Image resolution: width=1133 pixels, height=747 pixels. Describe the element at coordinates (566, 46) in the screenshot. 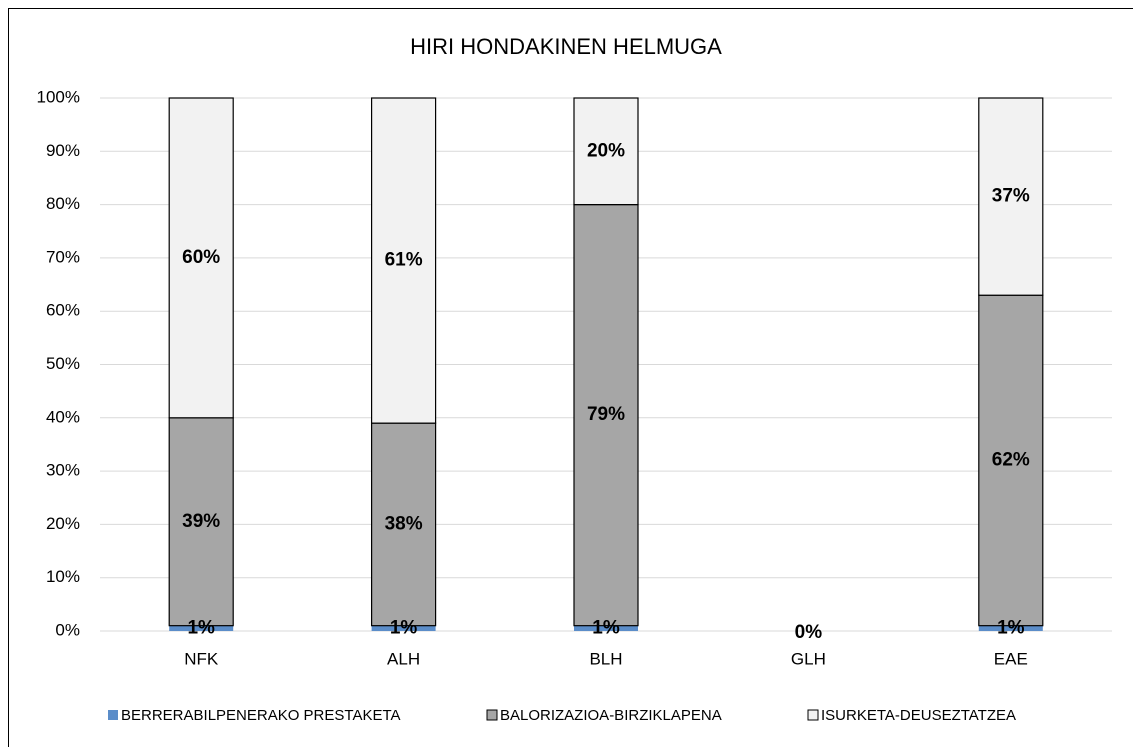

I see `chart-title: HIRI HONDAKINEN HELMUGA` at that location.